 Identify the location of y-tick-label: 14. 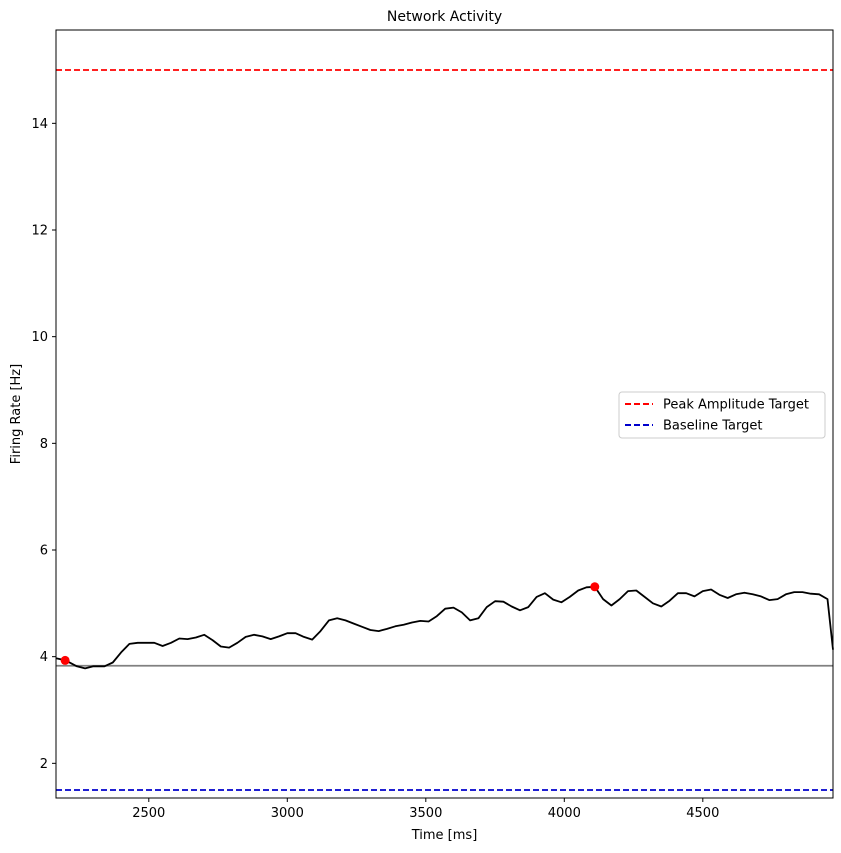
(39, 124).